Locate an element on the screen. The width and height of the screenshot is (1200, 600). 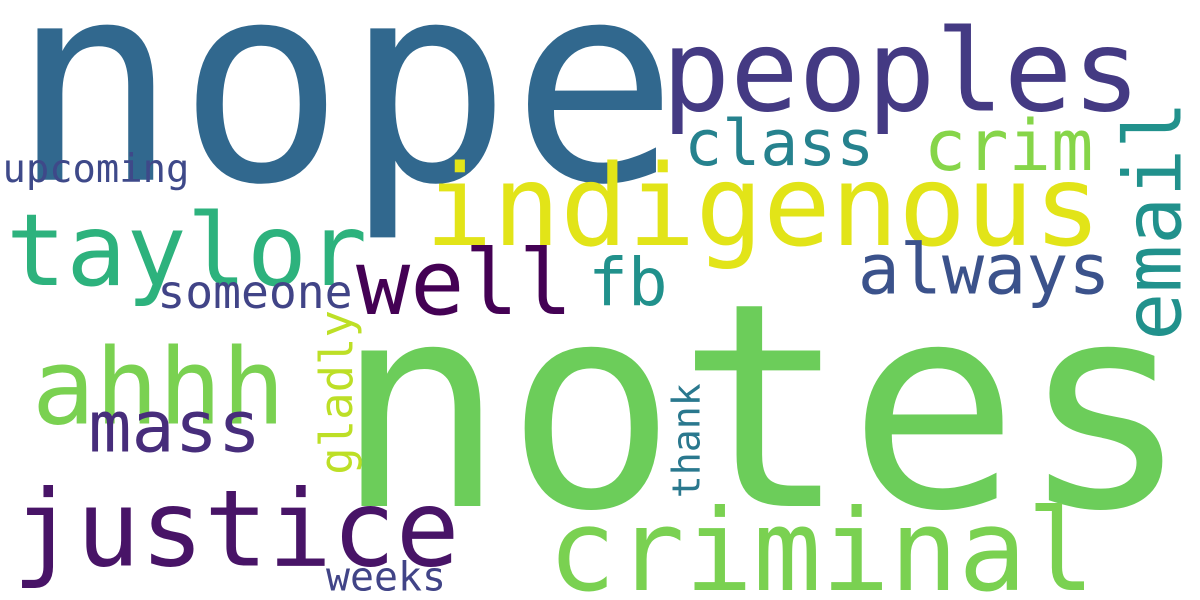
word-class: class is located at coordinates (779, 143).